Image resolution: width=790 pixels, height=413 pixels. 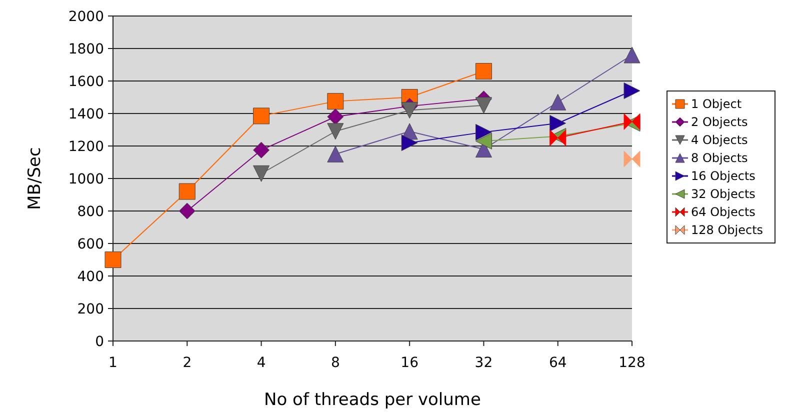 I want to click on x-tick-label: 32, so click(x=483, y=363).